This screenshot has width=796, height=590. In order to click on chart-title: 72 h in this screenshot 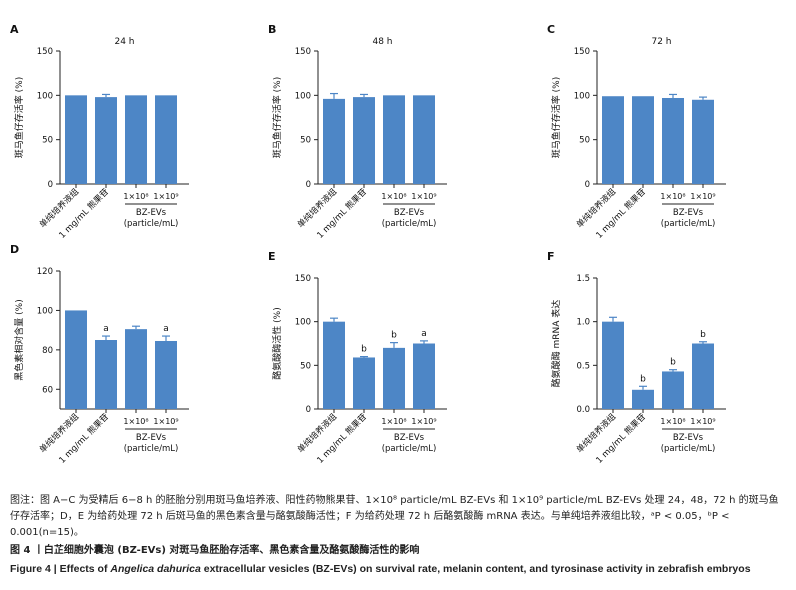, I will do `click(661, 42)`.